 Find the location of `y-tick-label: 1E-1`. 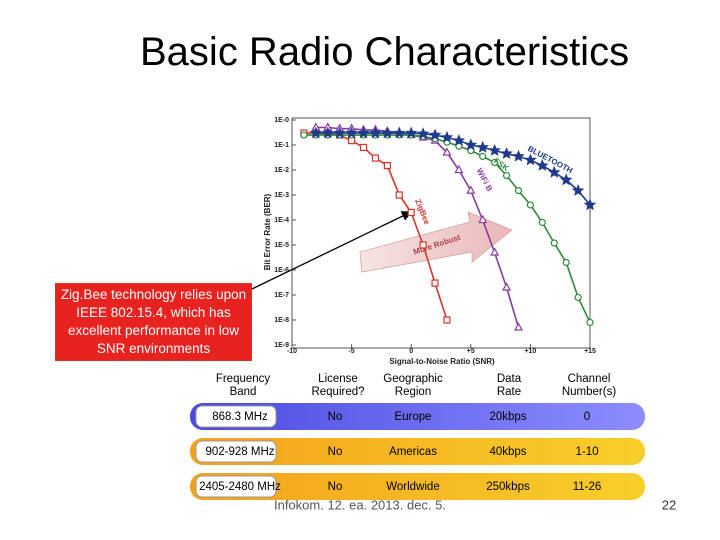

y-tick-label: 1E-1 is located at coordinates (281, 145).